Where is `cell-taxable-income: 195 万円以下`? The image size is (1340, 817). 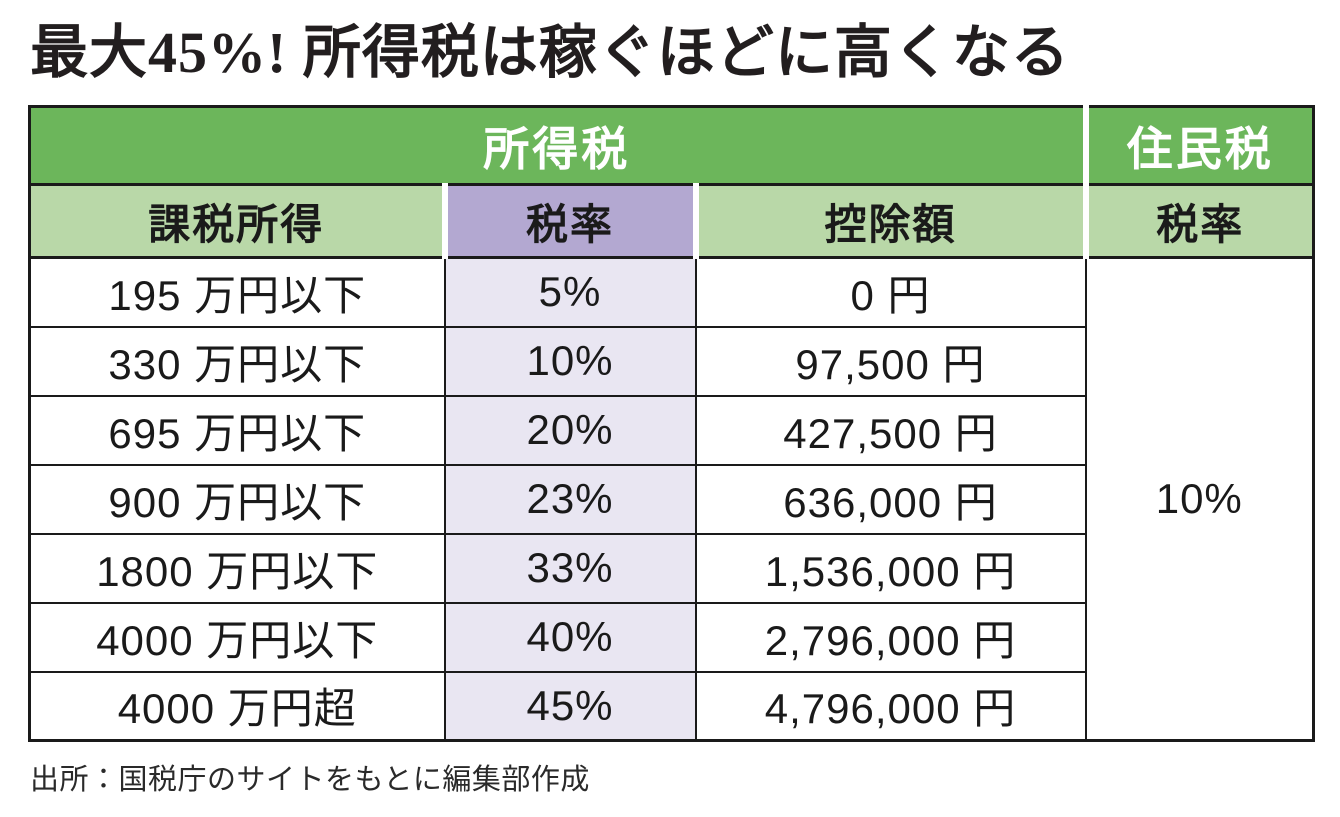 cell-taxable-income: 195 万円以下 is located at coordinates (237, 292).